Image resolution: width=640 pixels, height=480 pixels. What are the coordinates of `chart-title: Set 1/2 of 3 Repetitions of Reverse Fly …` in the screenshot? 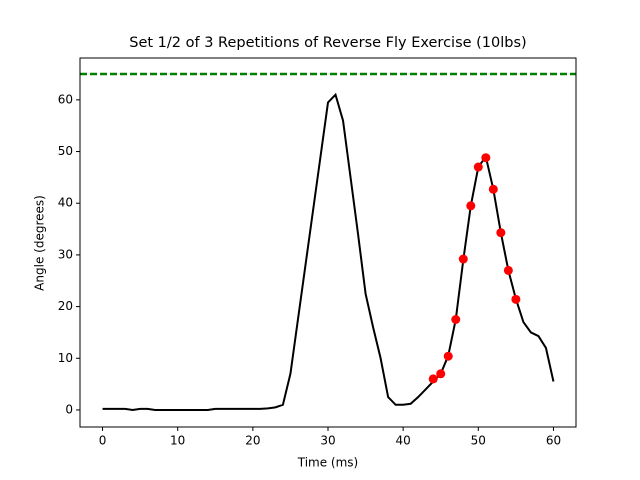 It's located at (327, 43).